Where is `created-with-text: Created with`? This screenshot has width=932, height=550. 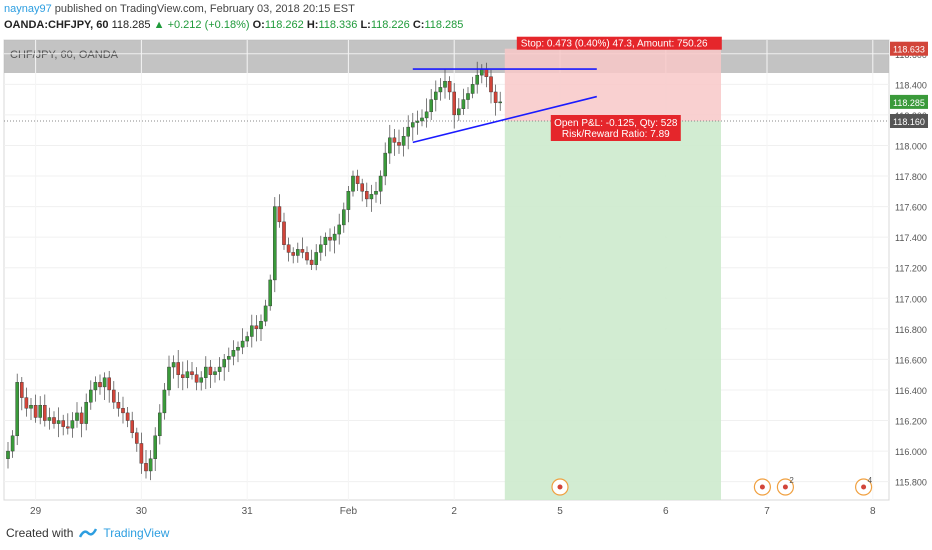
created-with-text: Created with is located at coordinates (40, 533).